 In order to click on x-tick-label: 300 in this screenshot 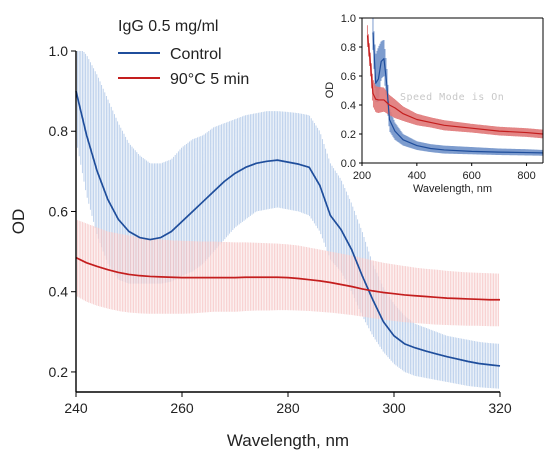, I will do `click(394, 408)`.